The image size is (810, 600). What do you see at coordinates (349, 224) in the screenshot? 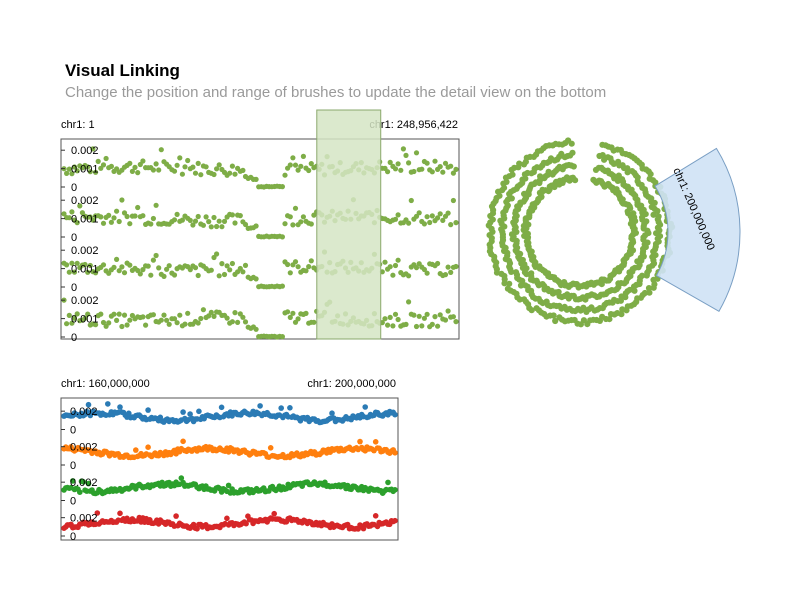
I see `overview-linear-brush` at bounding box center [349, 224].